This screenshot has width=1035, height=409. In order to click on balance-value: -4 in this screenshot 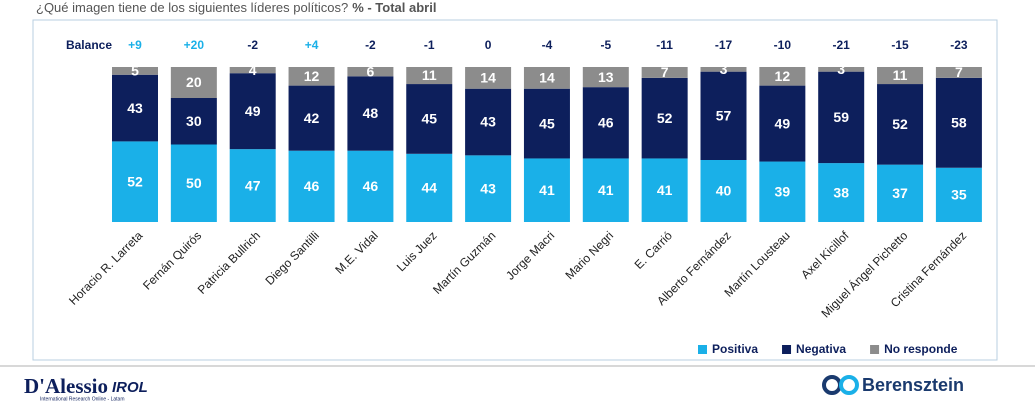, I will do `click(547, 45)`.